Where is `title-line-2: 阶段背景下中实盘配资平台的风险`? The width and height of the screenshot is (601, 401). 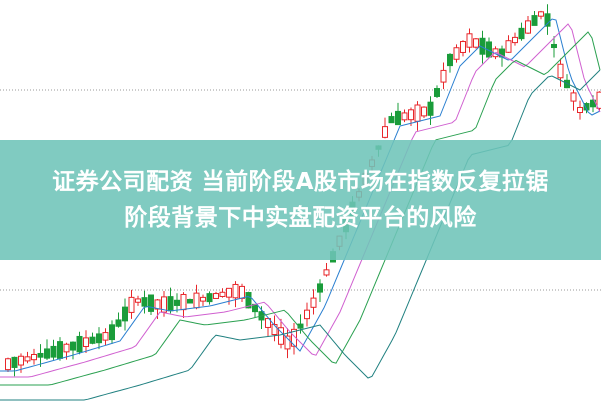 title-line-2: 阶段背景下中实盘配资平台的风险 is located at coordinates (300, 218).